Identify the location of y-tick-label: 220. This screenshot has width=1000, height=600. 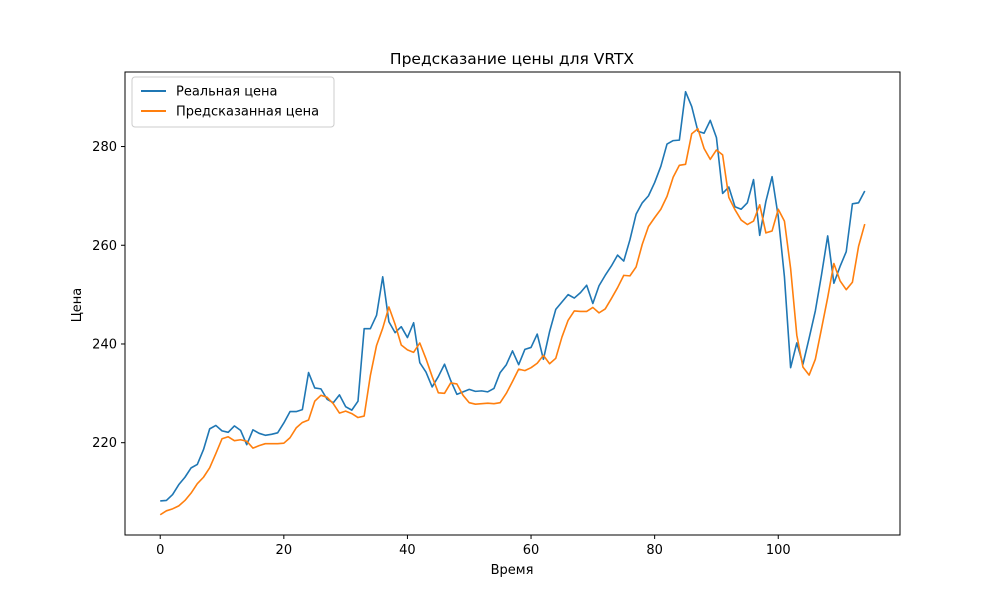
(104, 443).